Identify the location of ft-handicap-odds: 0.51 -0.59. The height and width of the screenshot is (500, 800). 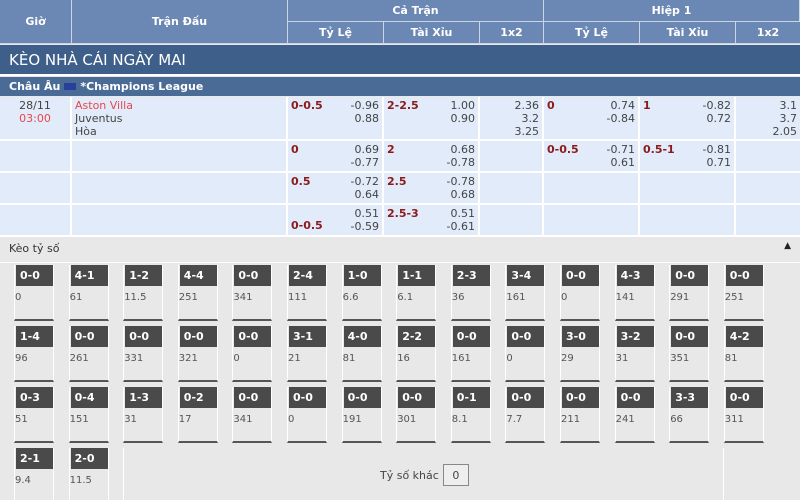
(365, 220).